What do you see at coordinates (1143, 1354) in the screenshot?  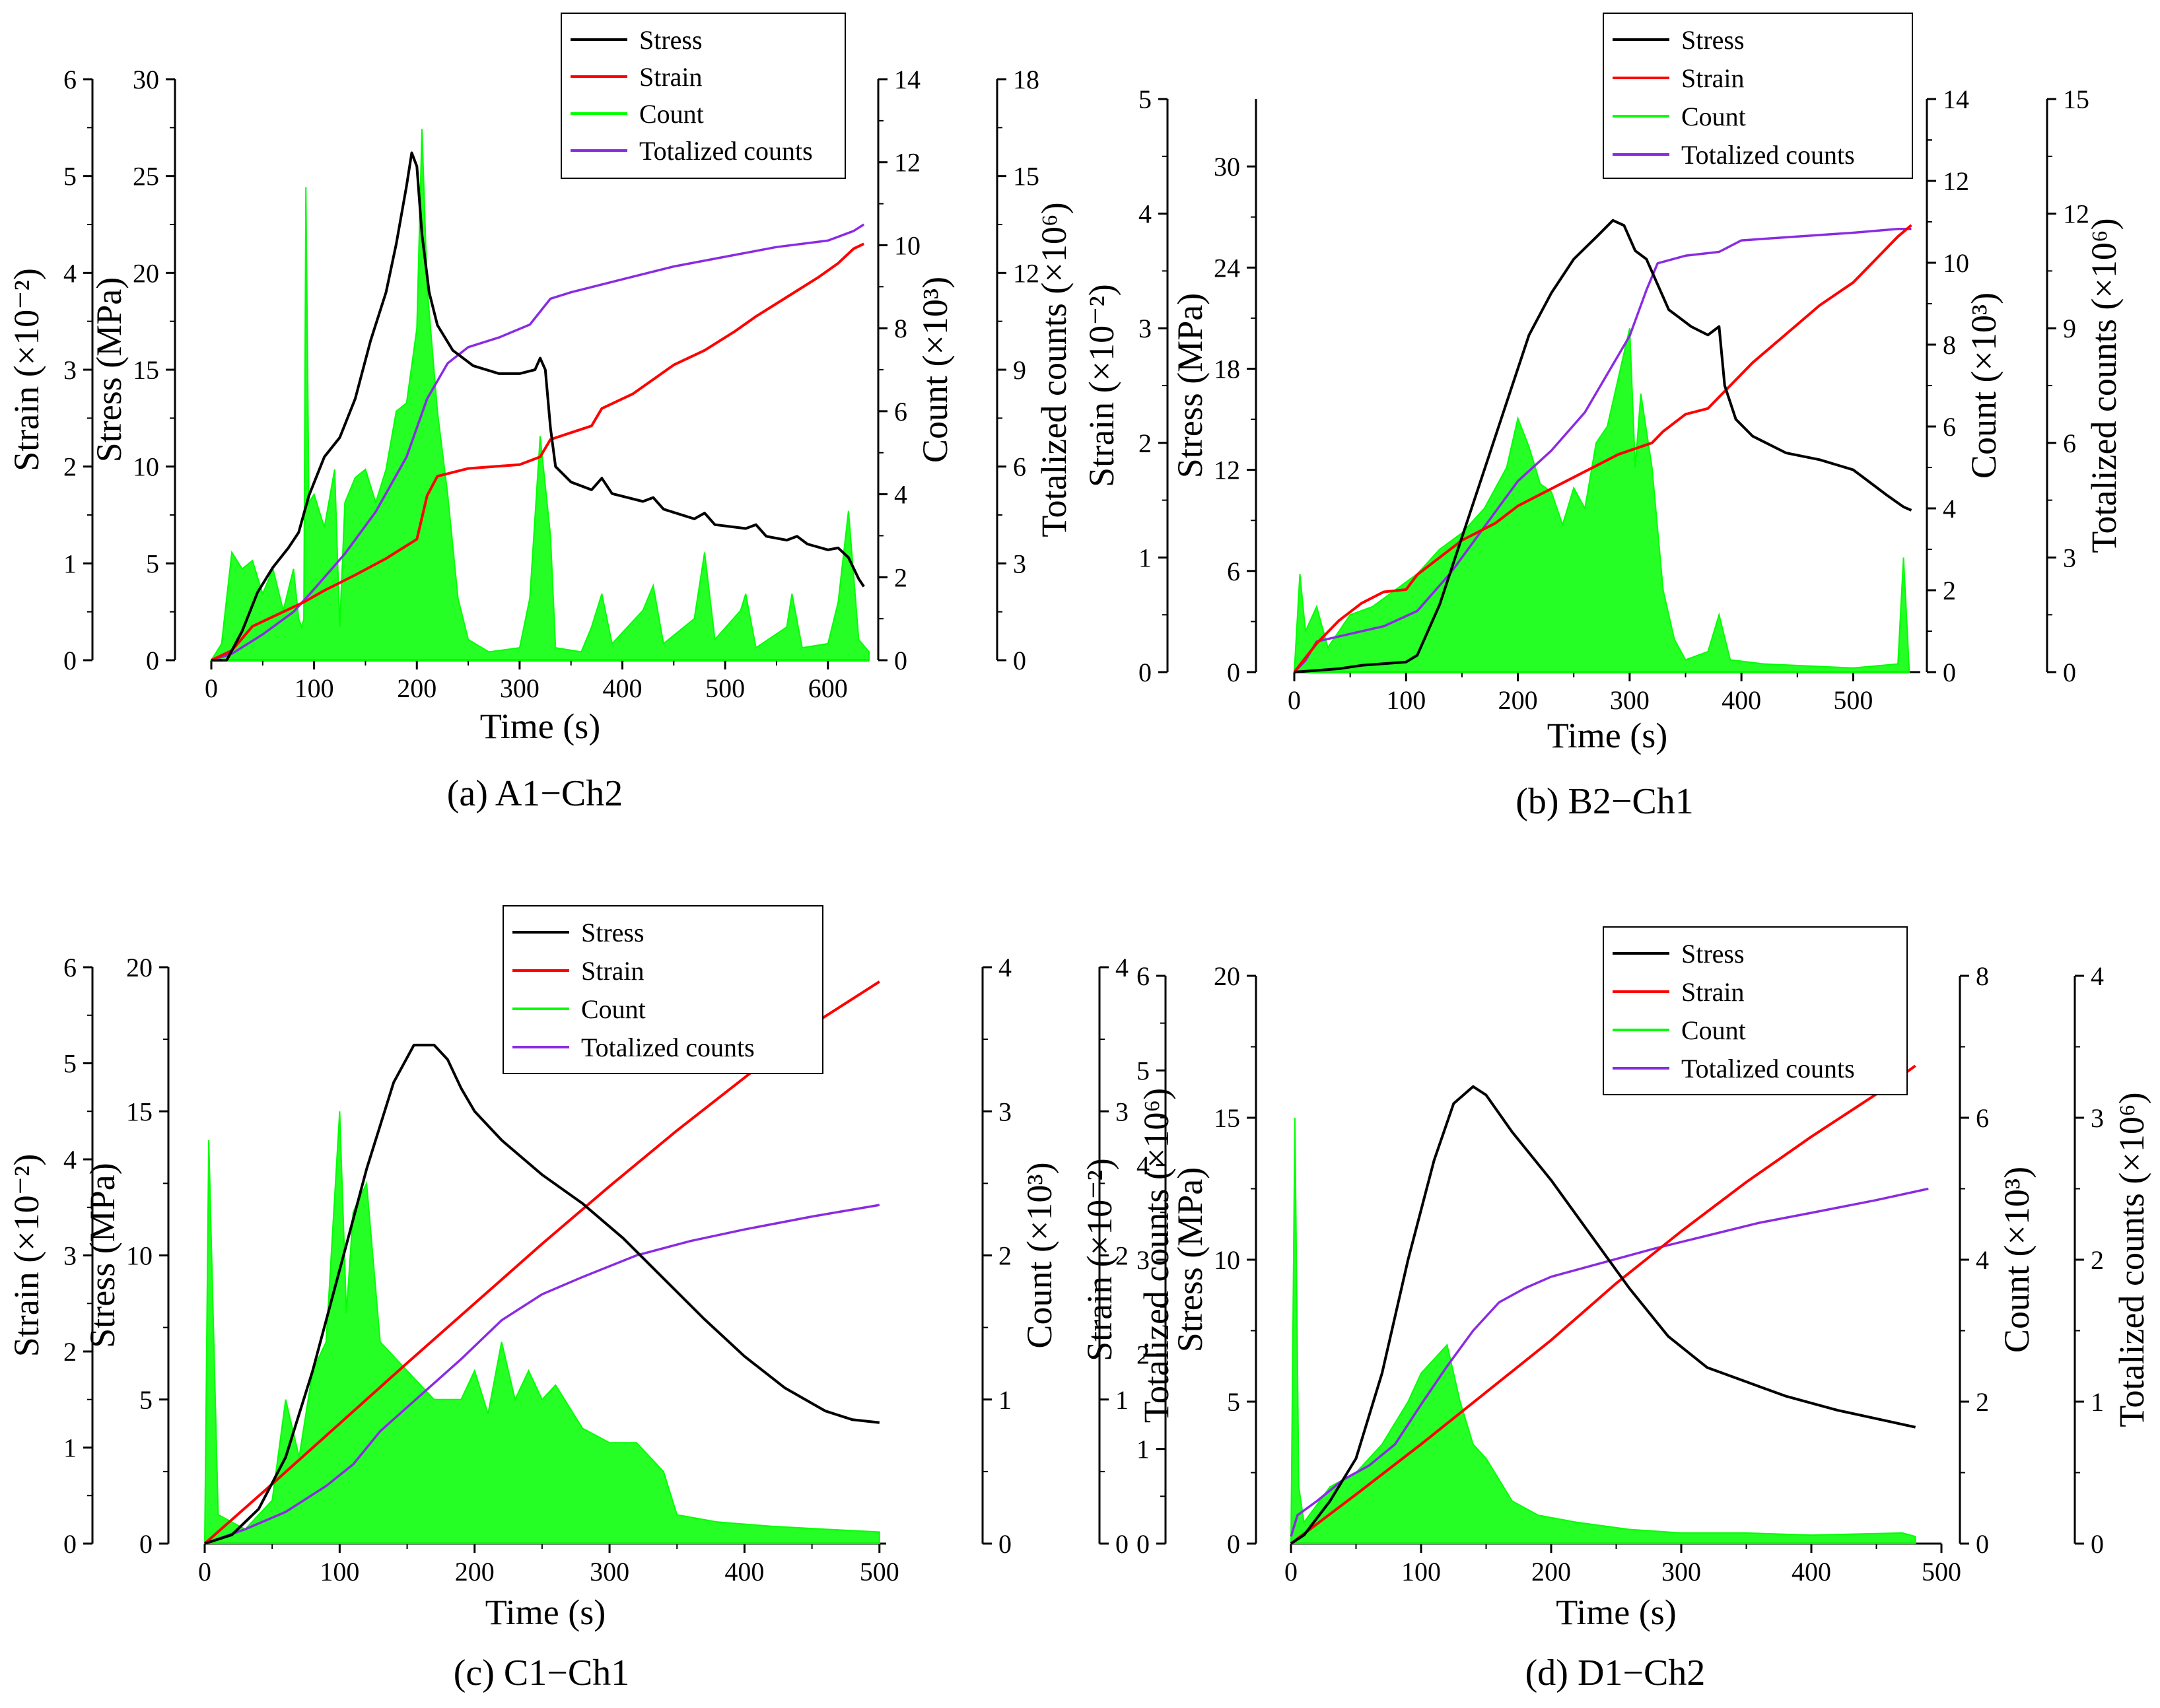 I see `strain-tick-label: 2` at bounding box center [1143, 1354].